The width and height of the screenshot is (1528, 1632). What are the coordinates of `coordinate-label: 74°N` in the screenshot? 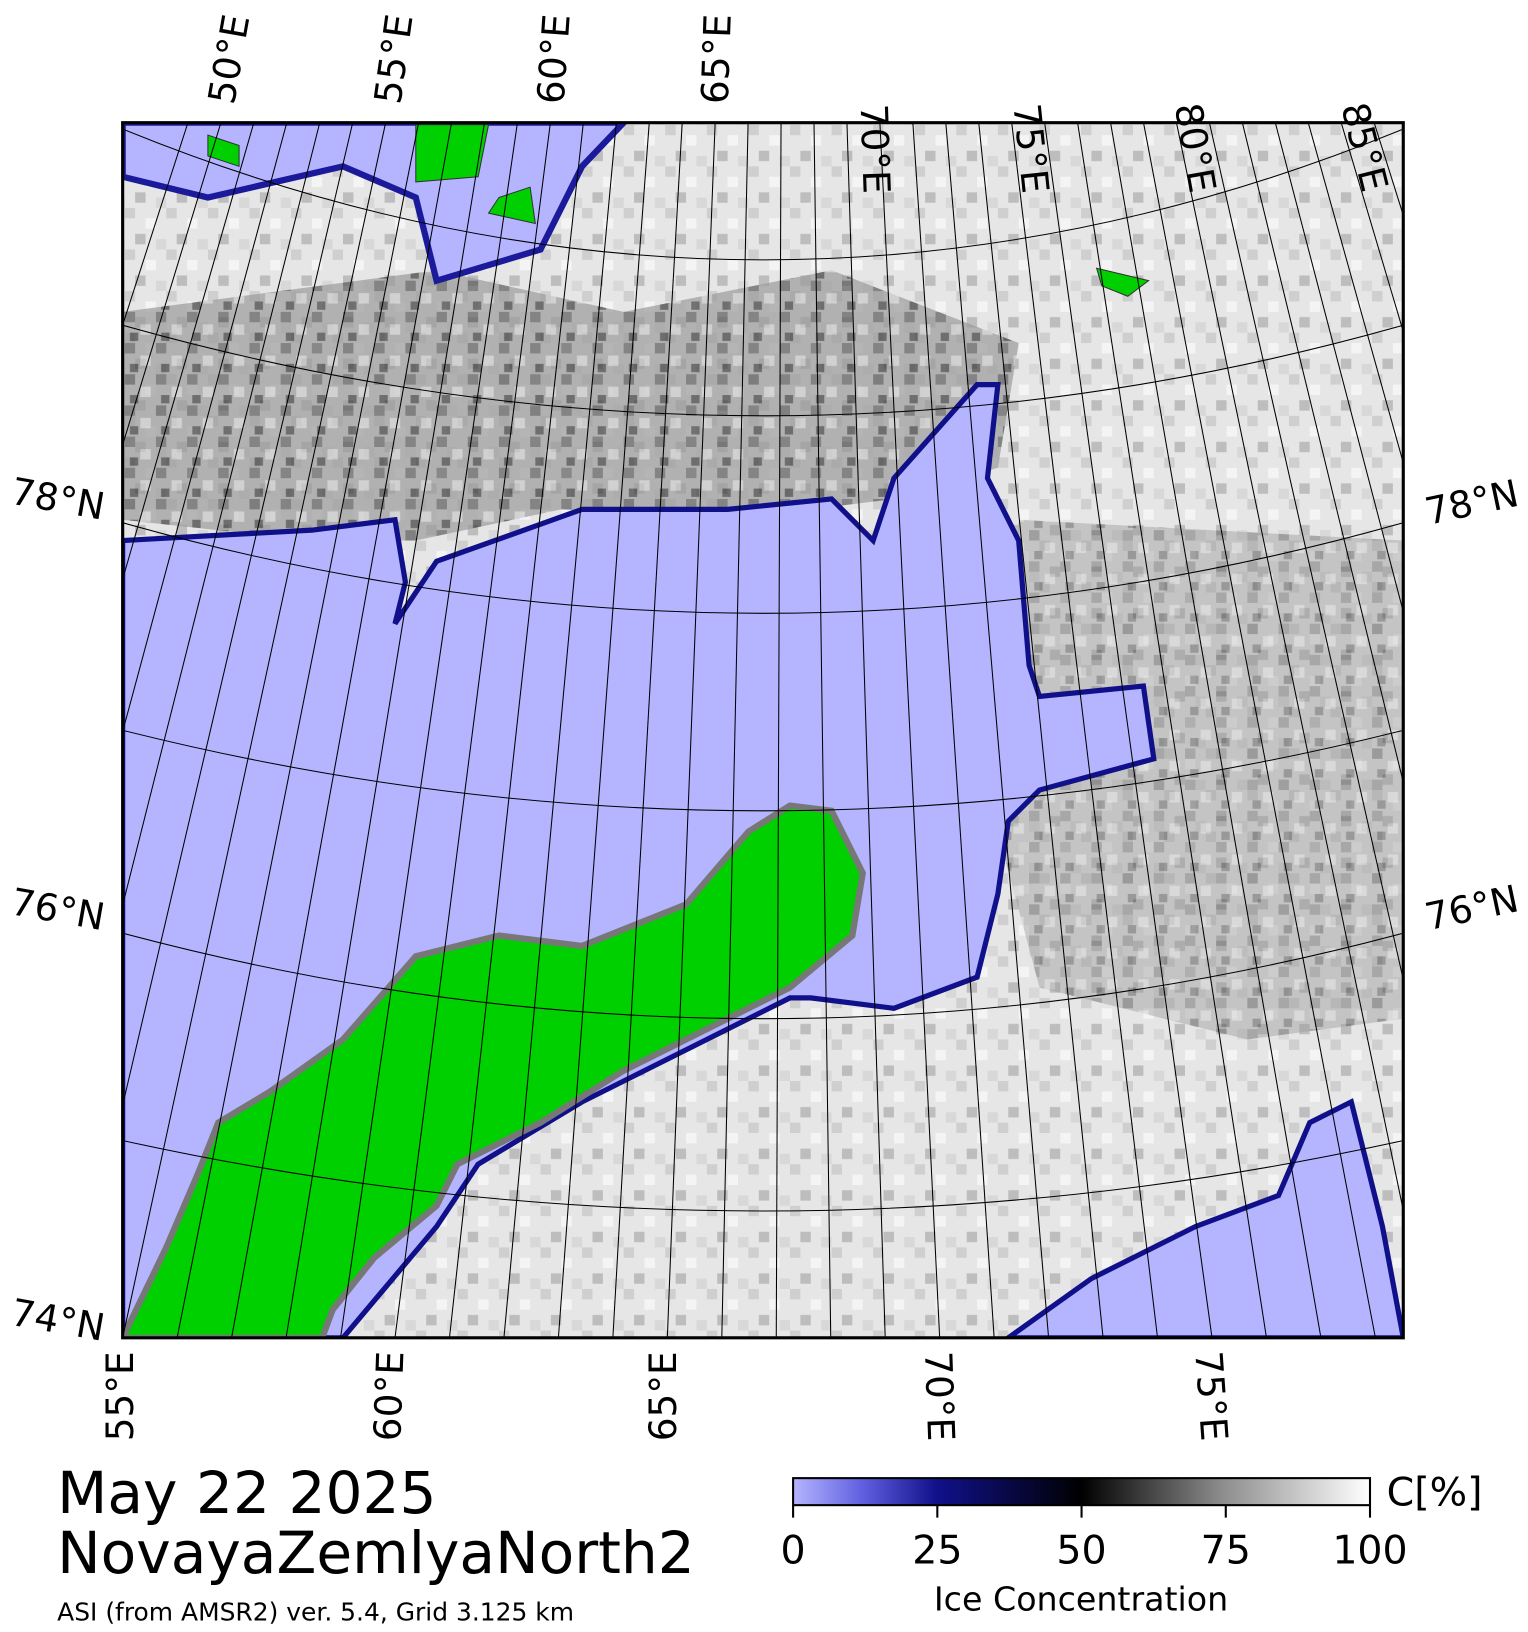 It's located at (58, 1320).